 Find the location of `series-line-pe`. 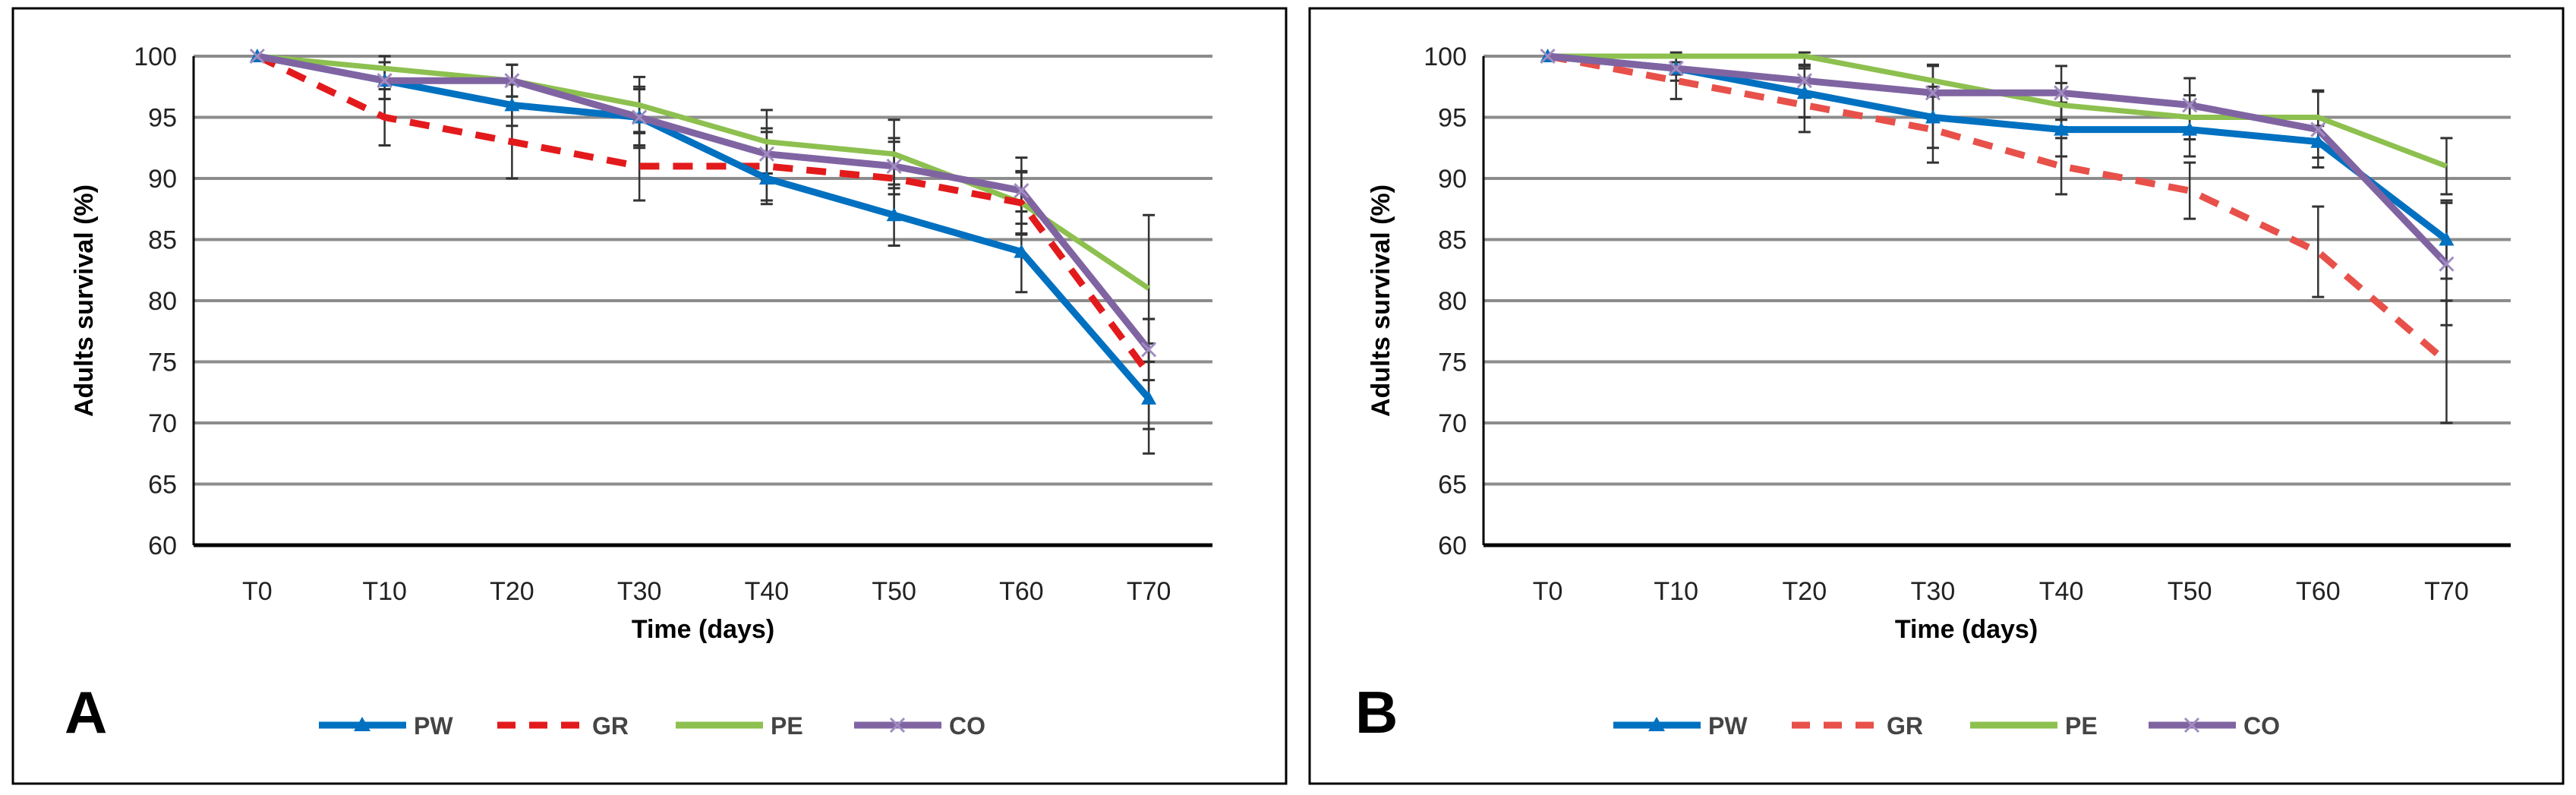

series-line-pe is located at coordinates (704, 172).